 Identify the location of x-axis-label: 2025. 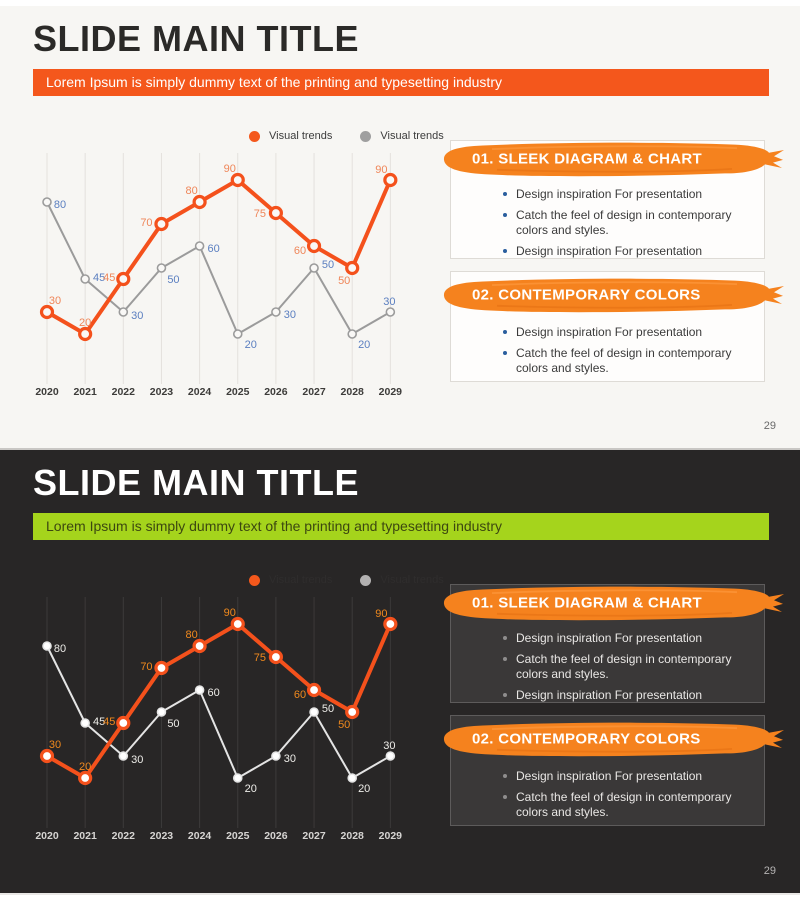
(238, 392).